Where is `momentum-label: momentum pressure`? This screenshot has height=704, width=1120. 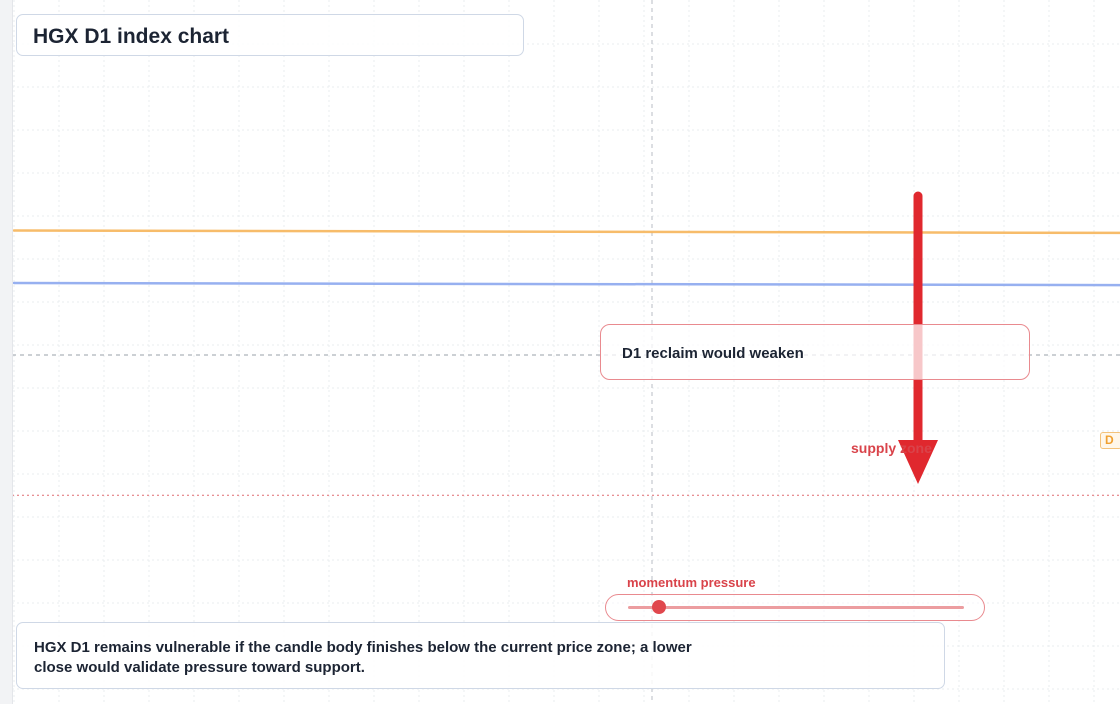
momentum-label: momentum pressure is located at coordinates (691, 582).